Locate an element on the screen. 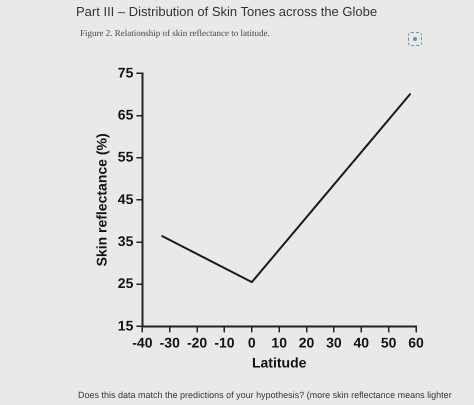 The image size is (474, 405). y-tick-label: 45 is located at coordinates (126, 198).